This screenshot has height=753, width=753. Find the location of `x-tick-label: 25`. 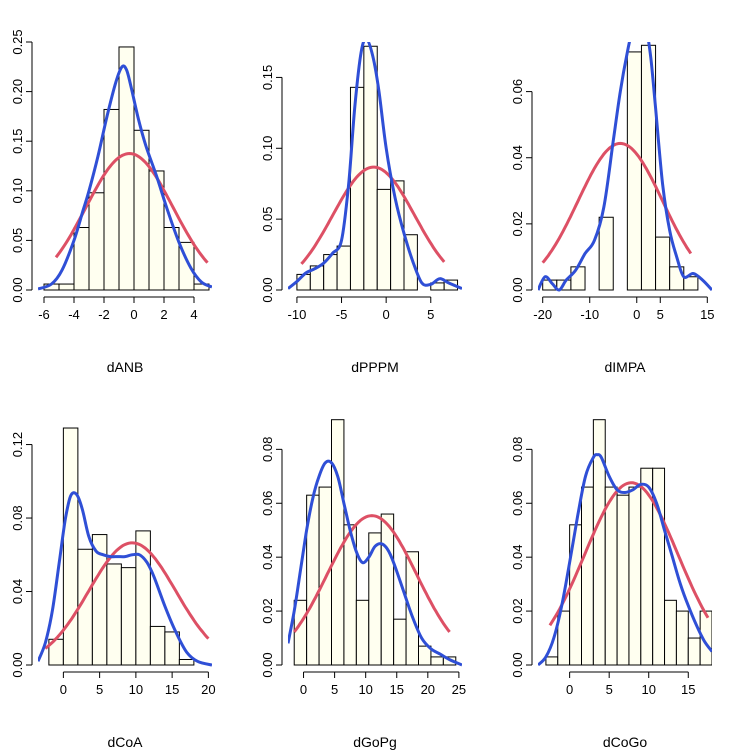

x-tick-label: 25 is located at coordinates (459, 689).